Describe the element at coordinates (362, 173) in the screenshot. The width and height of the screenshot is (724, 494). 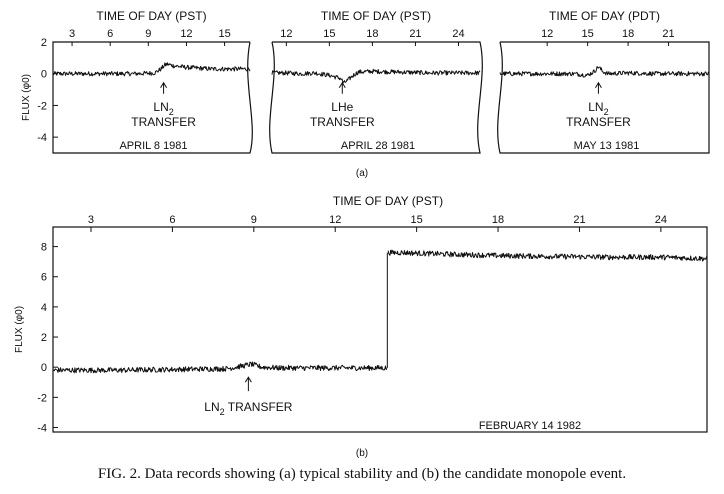
I see `panel-a-label: (a)` at that location.